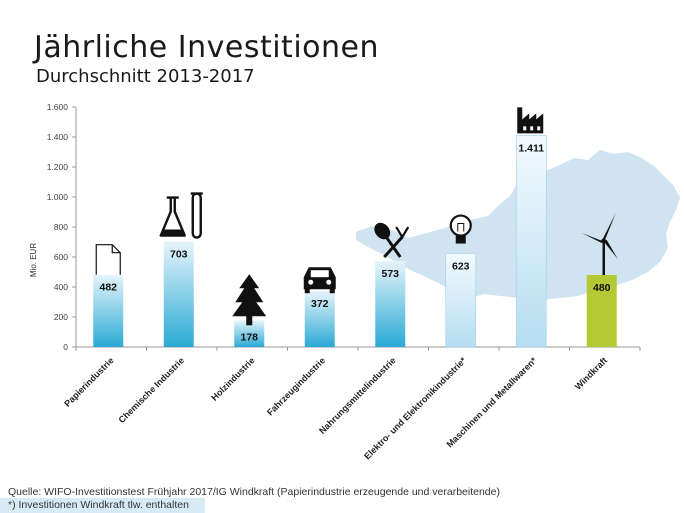 Image resolution: width=684 pixels, height=513 pixels. I want to click on data-label: 1.411, so click(531, 148).